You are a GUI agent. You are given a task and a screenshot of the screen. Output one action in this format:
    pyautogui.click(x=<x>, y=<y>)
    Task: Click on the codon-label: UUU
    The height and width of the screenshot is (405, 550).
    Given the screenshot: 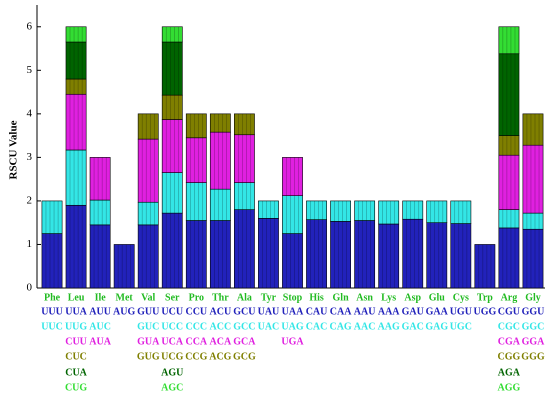 What is the action you would take?
    pyautogui.click(x=52, y=311)
    